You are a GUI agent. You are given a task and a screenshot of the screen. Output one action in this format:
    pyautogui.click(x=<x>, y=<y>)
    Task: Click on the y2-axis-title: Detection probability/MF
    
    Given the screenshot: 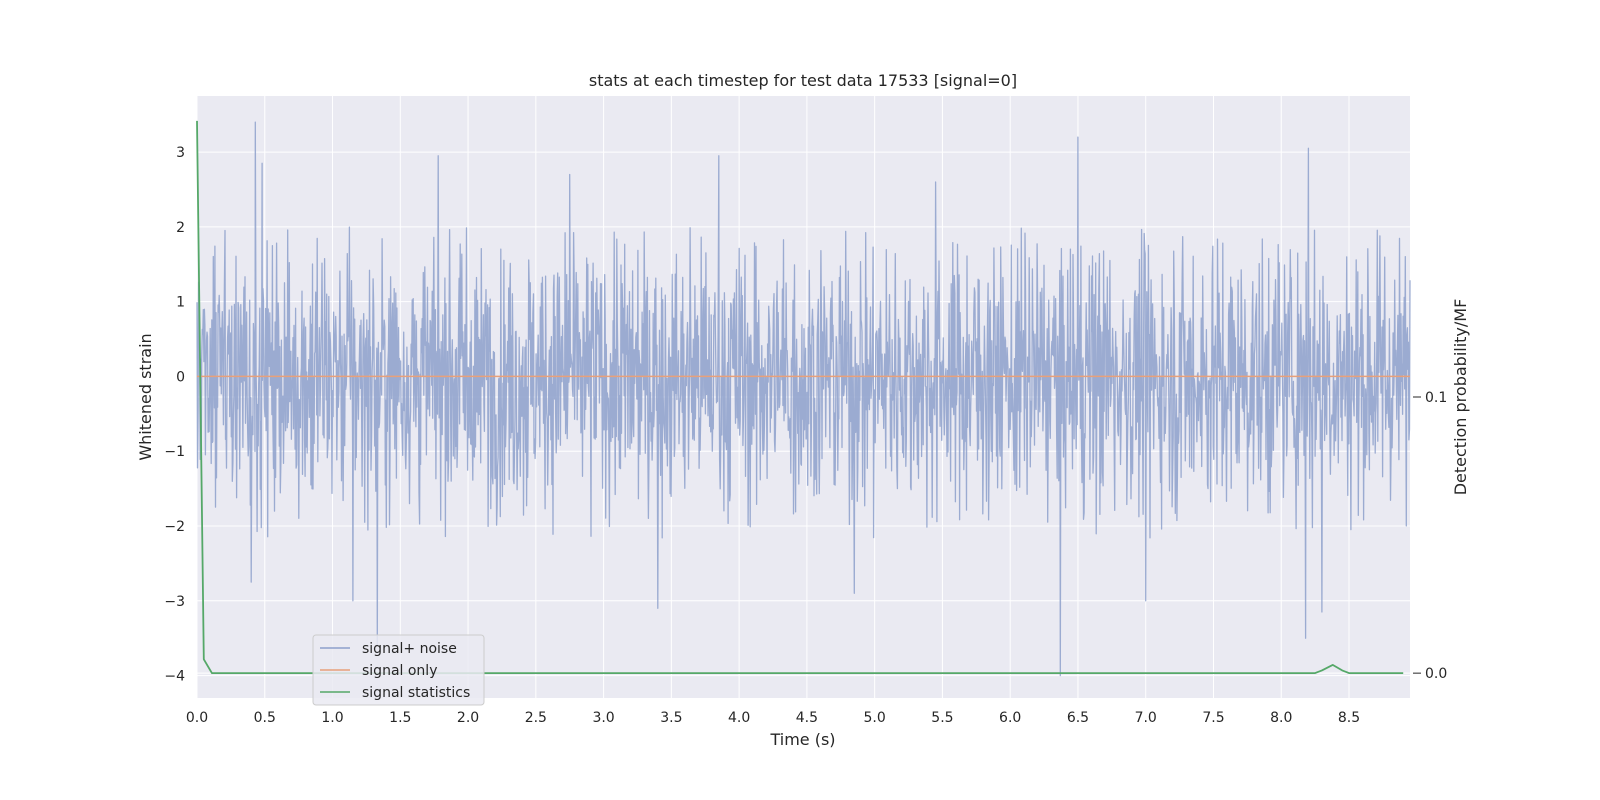 What is the action you would take?
    pyautogui.click(x=1460, y=397)
    